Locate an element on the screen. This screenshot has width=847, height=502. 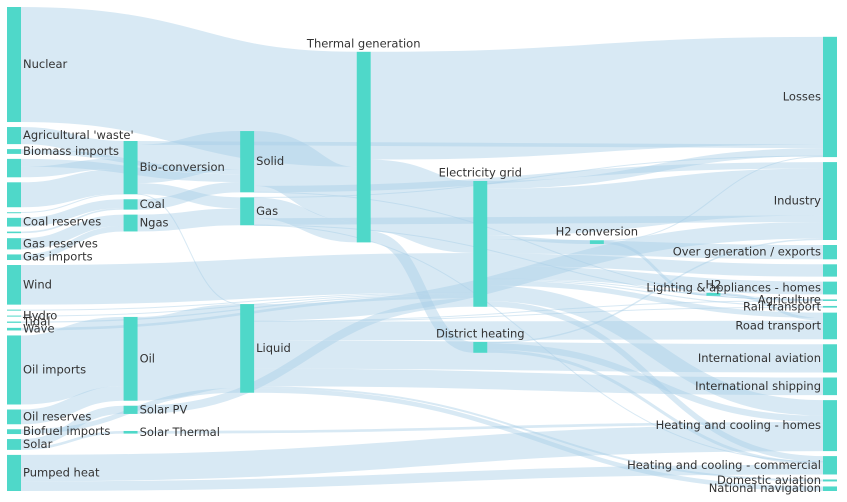
node-label: Bio-conversion is located at coordinates (182, 167).